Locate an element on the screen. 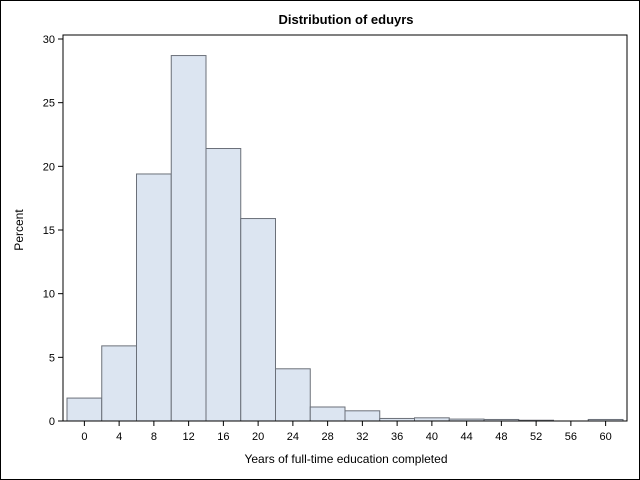 Image resolution: width=640 pixels, height=480 pixels. x-tick-label: 32 is located at coordinates (362, 437).